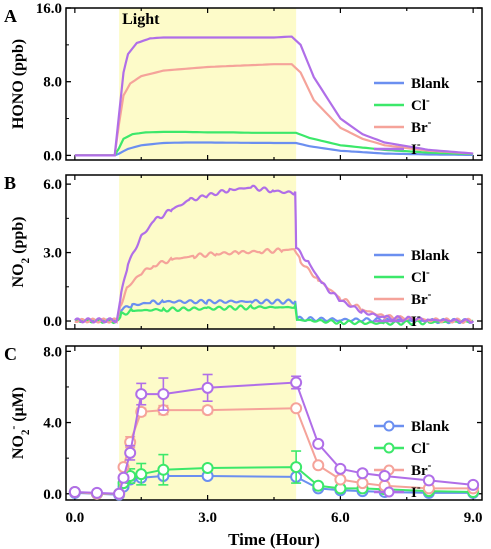 This screenshot has width=491, height=549. What do you see at coordinates (207, 518) in the screenshot?
I see `x-tick-label: 3.0` at bounding box center [207, 518].